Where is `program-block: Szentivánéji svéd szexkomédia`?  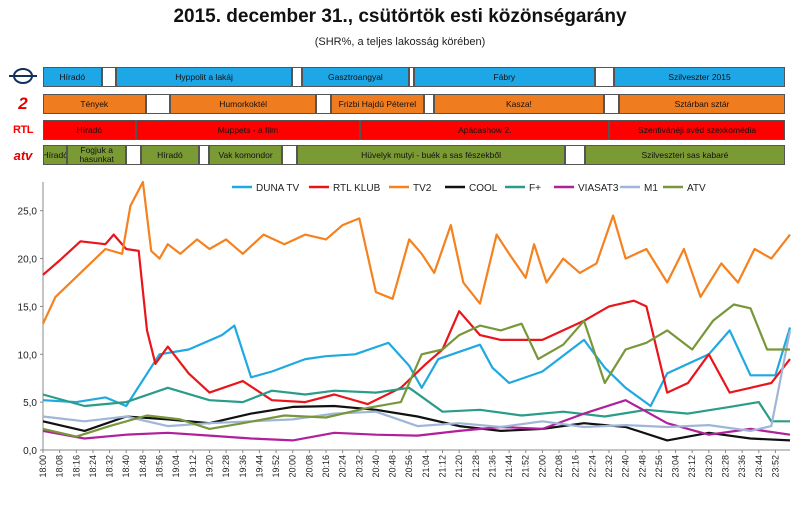
program-block: Szentivánéji svéd szexkomédia is located at coordinates (697, 130).